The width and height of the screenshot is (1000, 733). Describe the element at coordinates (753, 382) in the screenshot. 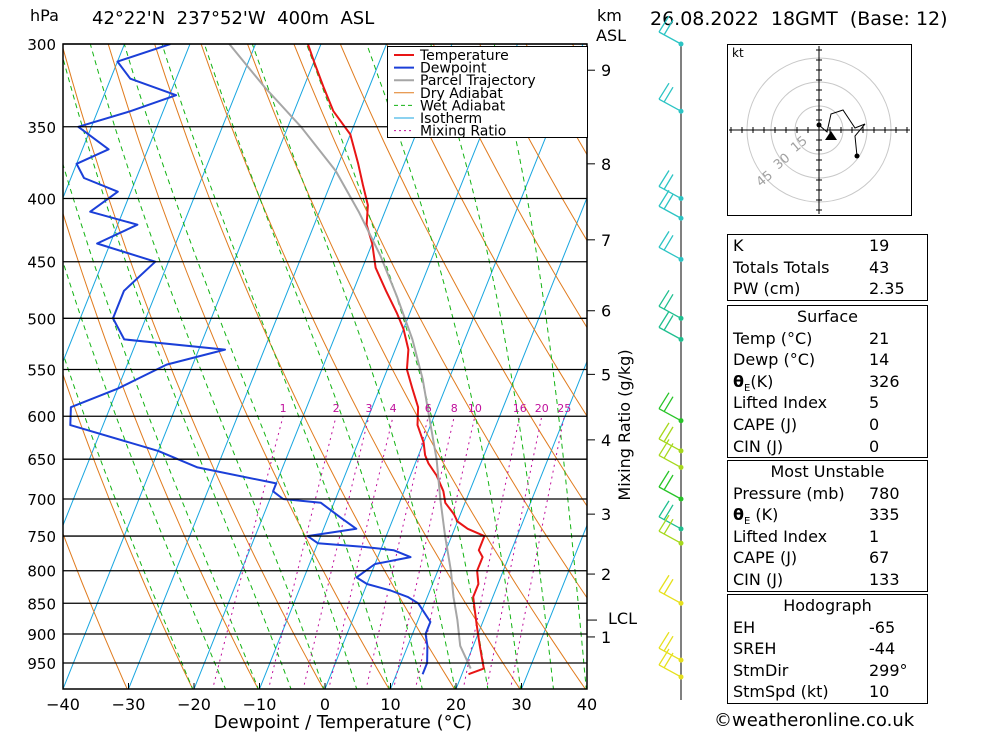

I see `theta-label: θE(K)` at that location.